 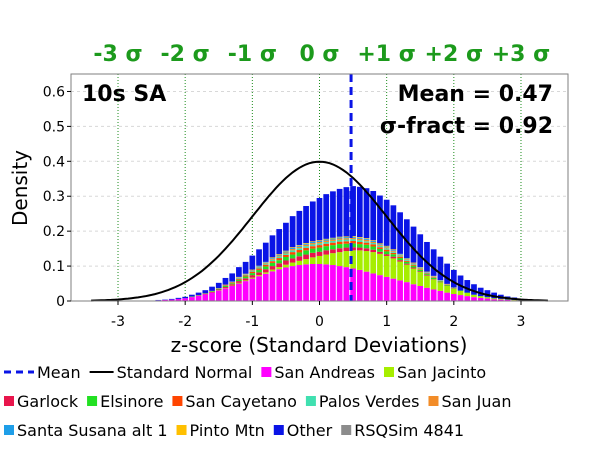 I want to click on x-tick-label: 3, so click(x=521, y=322).